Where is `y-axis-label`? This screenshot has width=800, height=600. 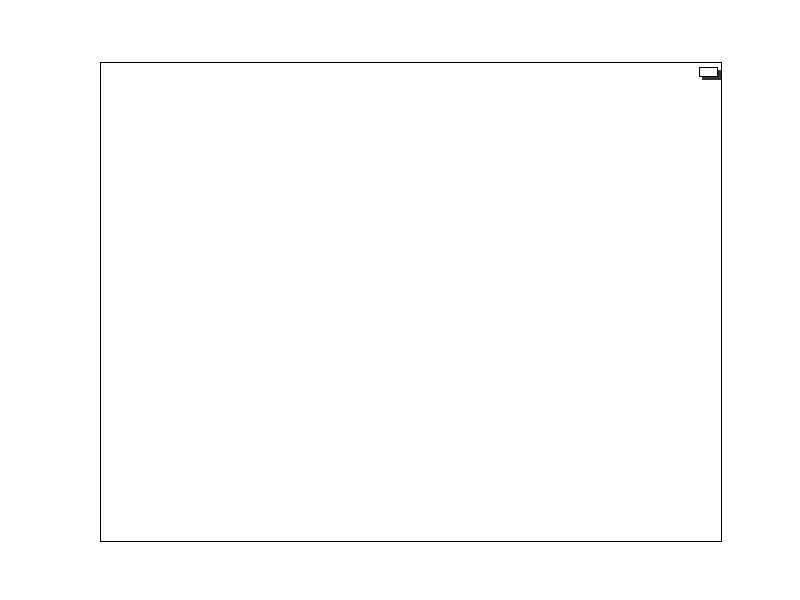 y-axis-label is located at coordinates (32, 302).